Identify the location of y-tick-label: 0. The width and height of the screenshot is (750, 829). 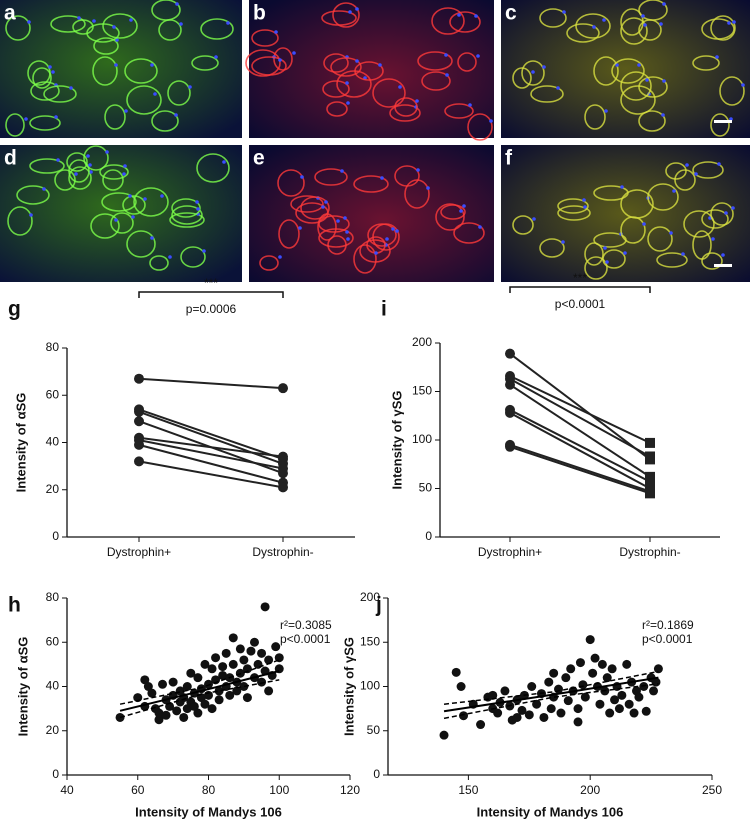
(376, 774).